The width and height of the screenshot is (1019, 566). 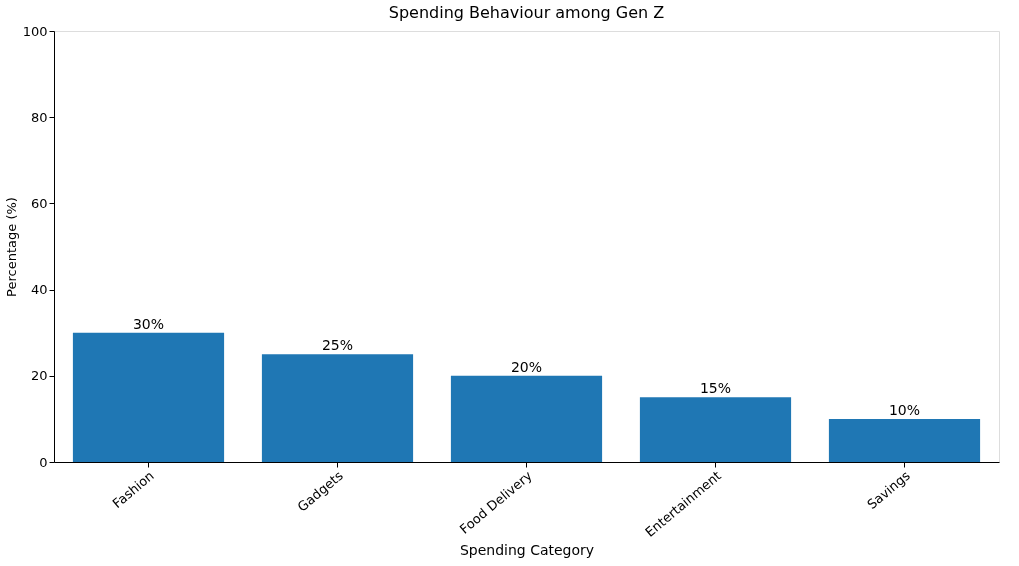 What do you see at coordinates (148, 323) in the screenshot?
I see `data-label: 30%` at bounding box center [148, 323].